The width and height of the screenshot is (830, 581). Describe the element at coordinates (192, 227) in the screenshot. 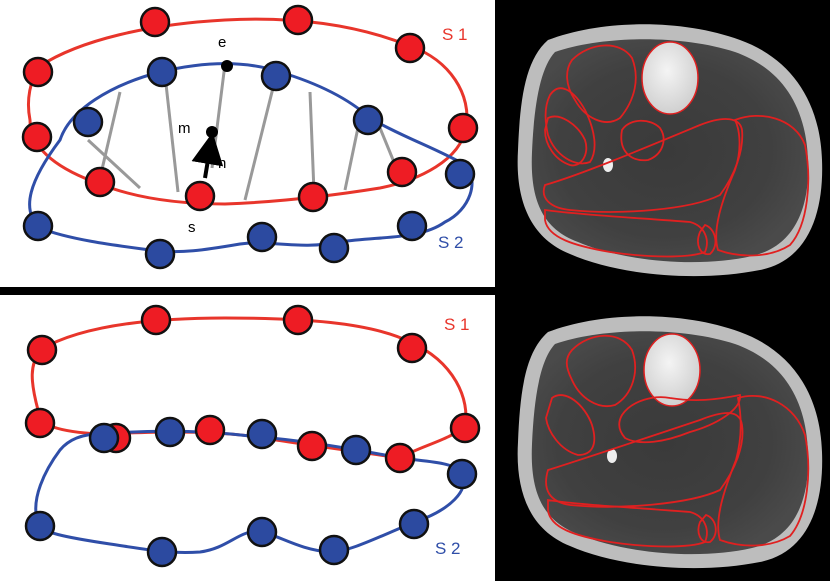

I see `label-s: s` at that location.